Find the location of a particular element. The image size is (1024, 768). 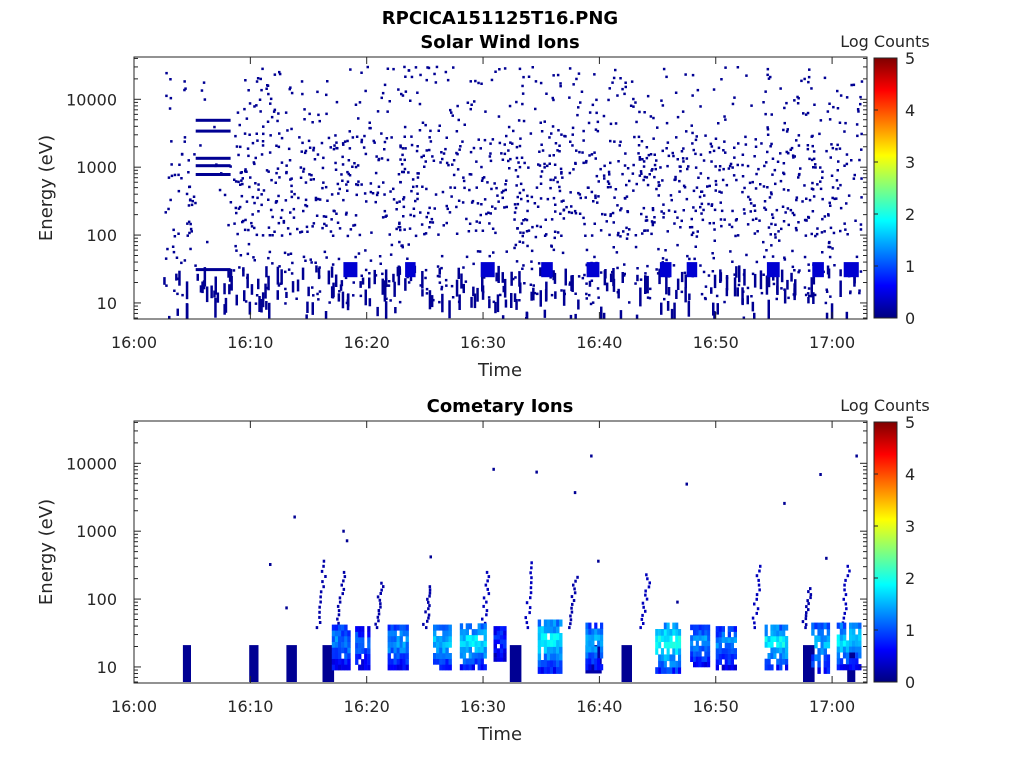

low-energy-burst is located at coordinates (809, 663).